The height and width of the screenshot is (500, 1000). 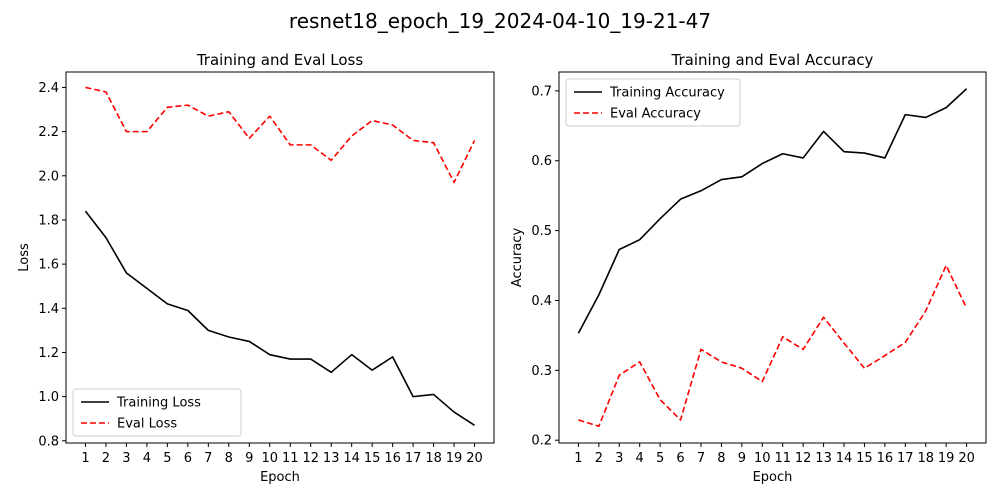 I want to click on loss-x-tick-label: 10, so click(x=269, y=458).